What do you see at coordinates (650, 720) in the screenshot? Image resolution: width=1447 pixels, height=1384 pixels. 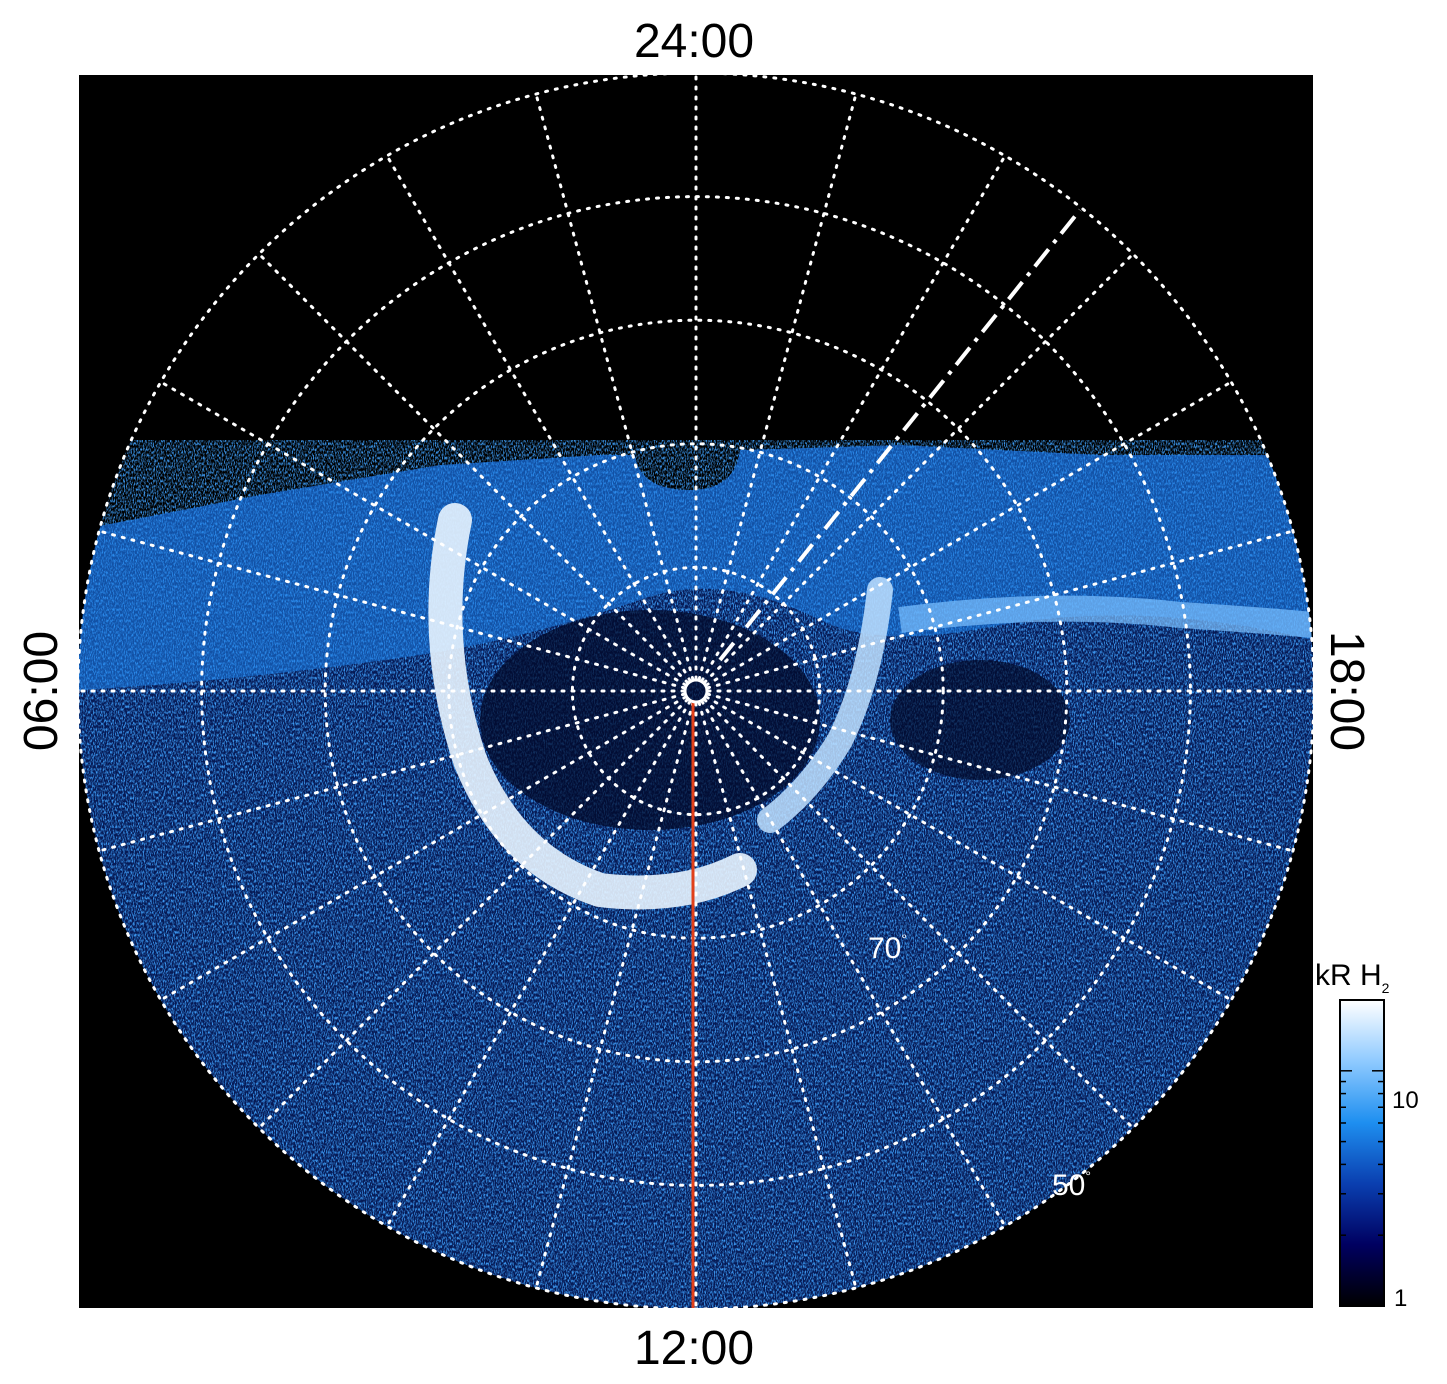 I see `polar-cap-dark-region` at bounding box center [650, 720].